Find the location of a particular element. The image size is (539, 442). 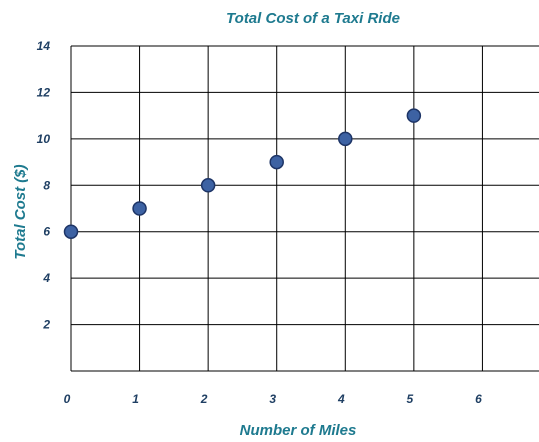

y-tick-label: 12 is located at coordinates (44, 92).